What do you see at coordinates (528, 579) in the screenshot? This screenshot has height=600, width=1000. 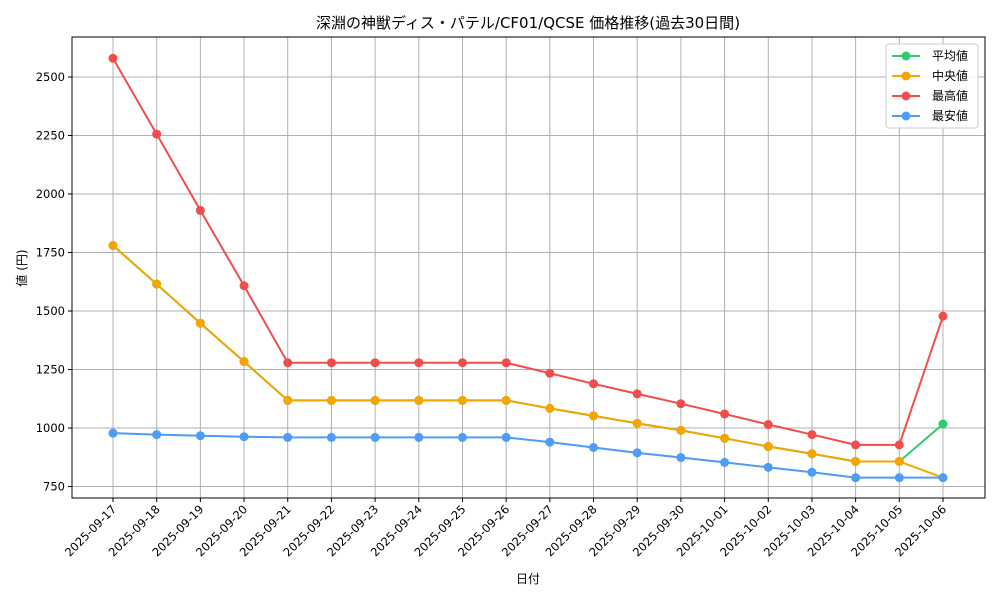 I see `x-axis-label: 日付` at bounding box center [528, 579].